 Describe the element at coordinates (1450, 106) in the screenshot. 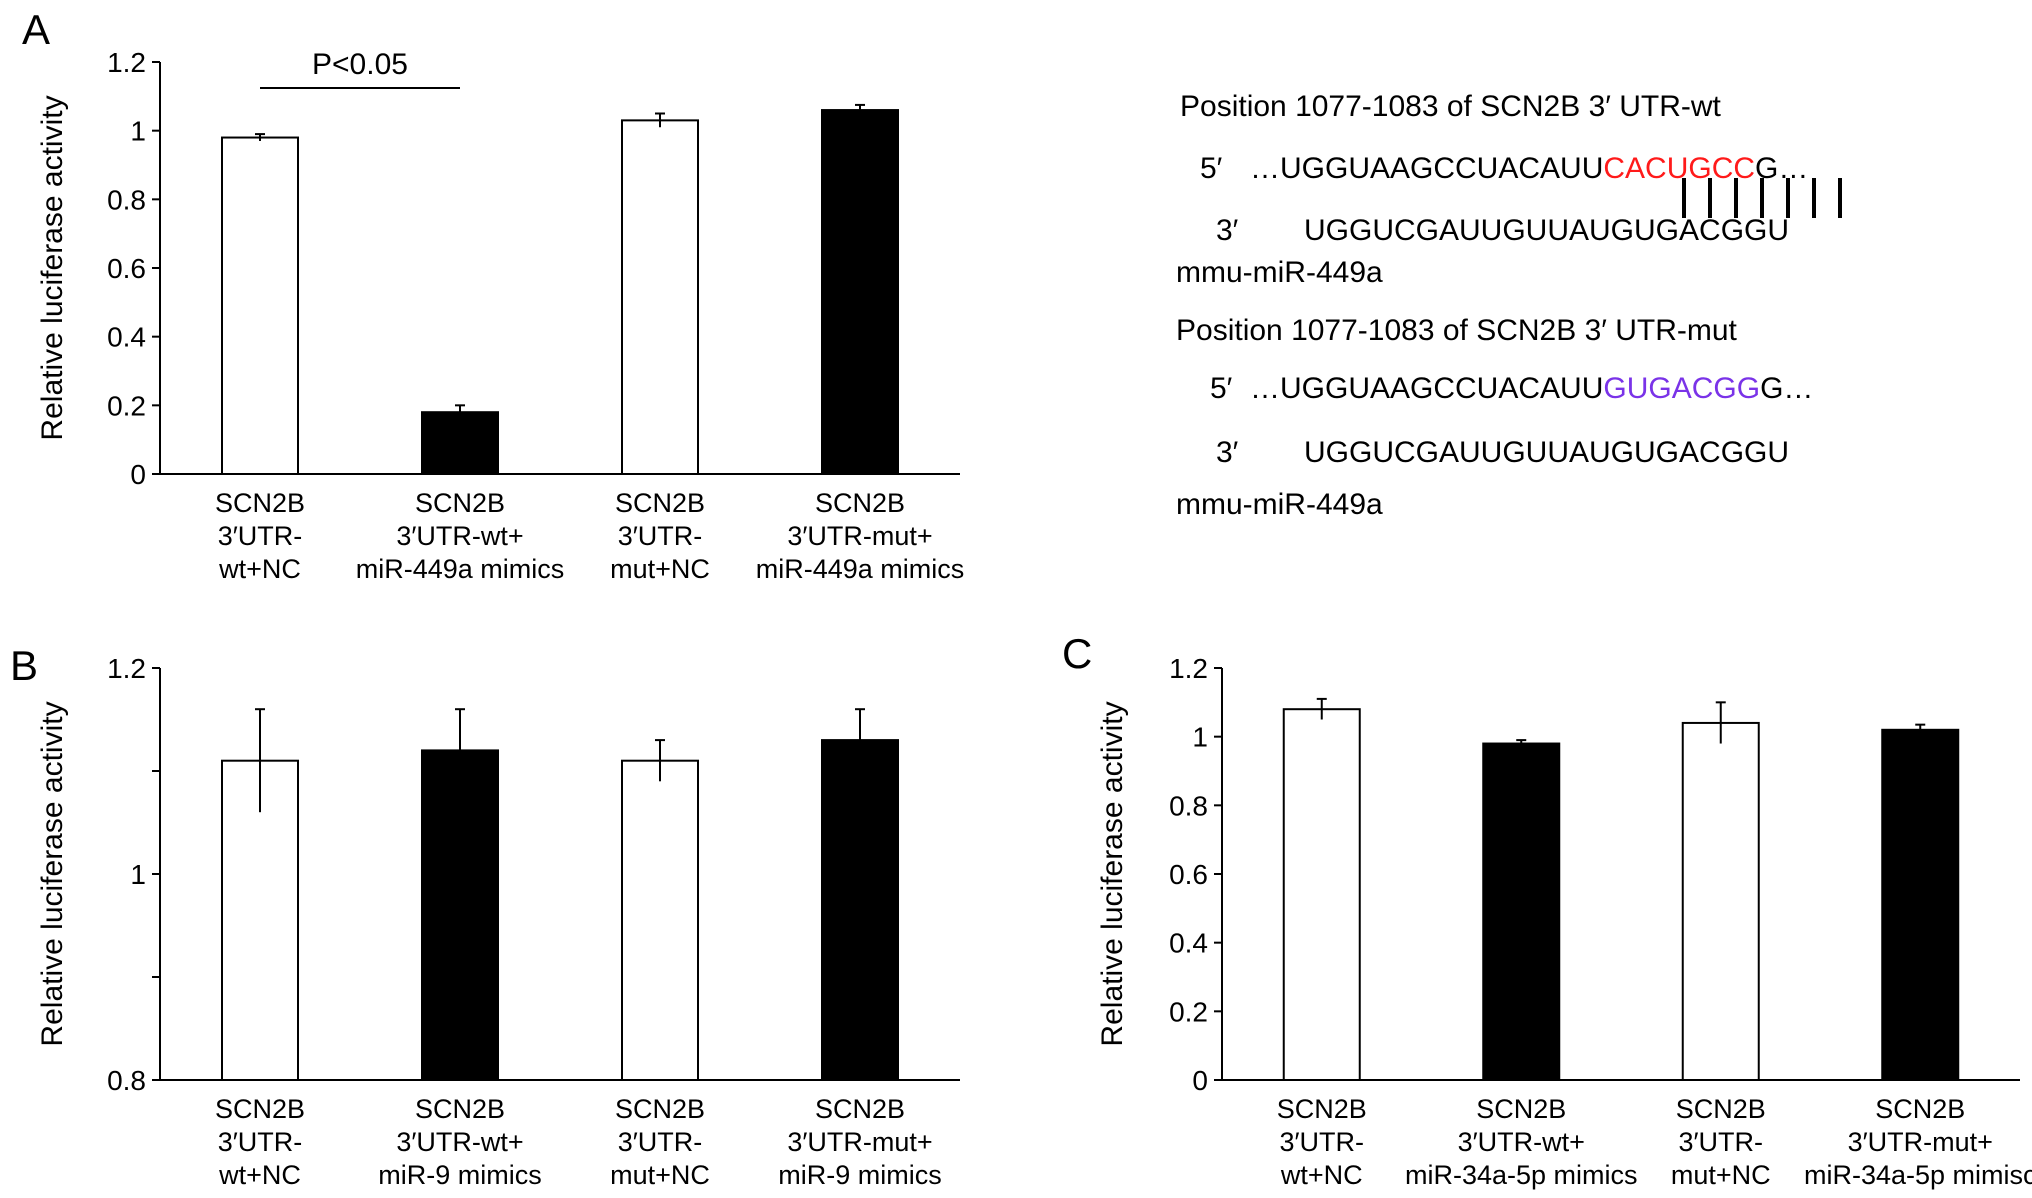

I see `sequence-wt-title: Position 1077-1083 of SCN2B 3′ UTR-wt` at that location.